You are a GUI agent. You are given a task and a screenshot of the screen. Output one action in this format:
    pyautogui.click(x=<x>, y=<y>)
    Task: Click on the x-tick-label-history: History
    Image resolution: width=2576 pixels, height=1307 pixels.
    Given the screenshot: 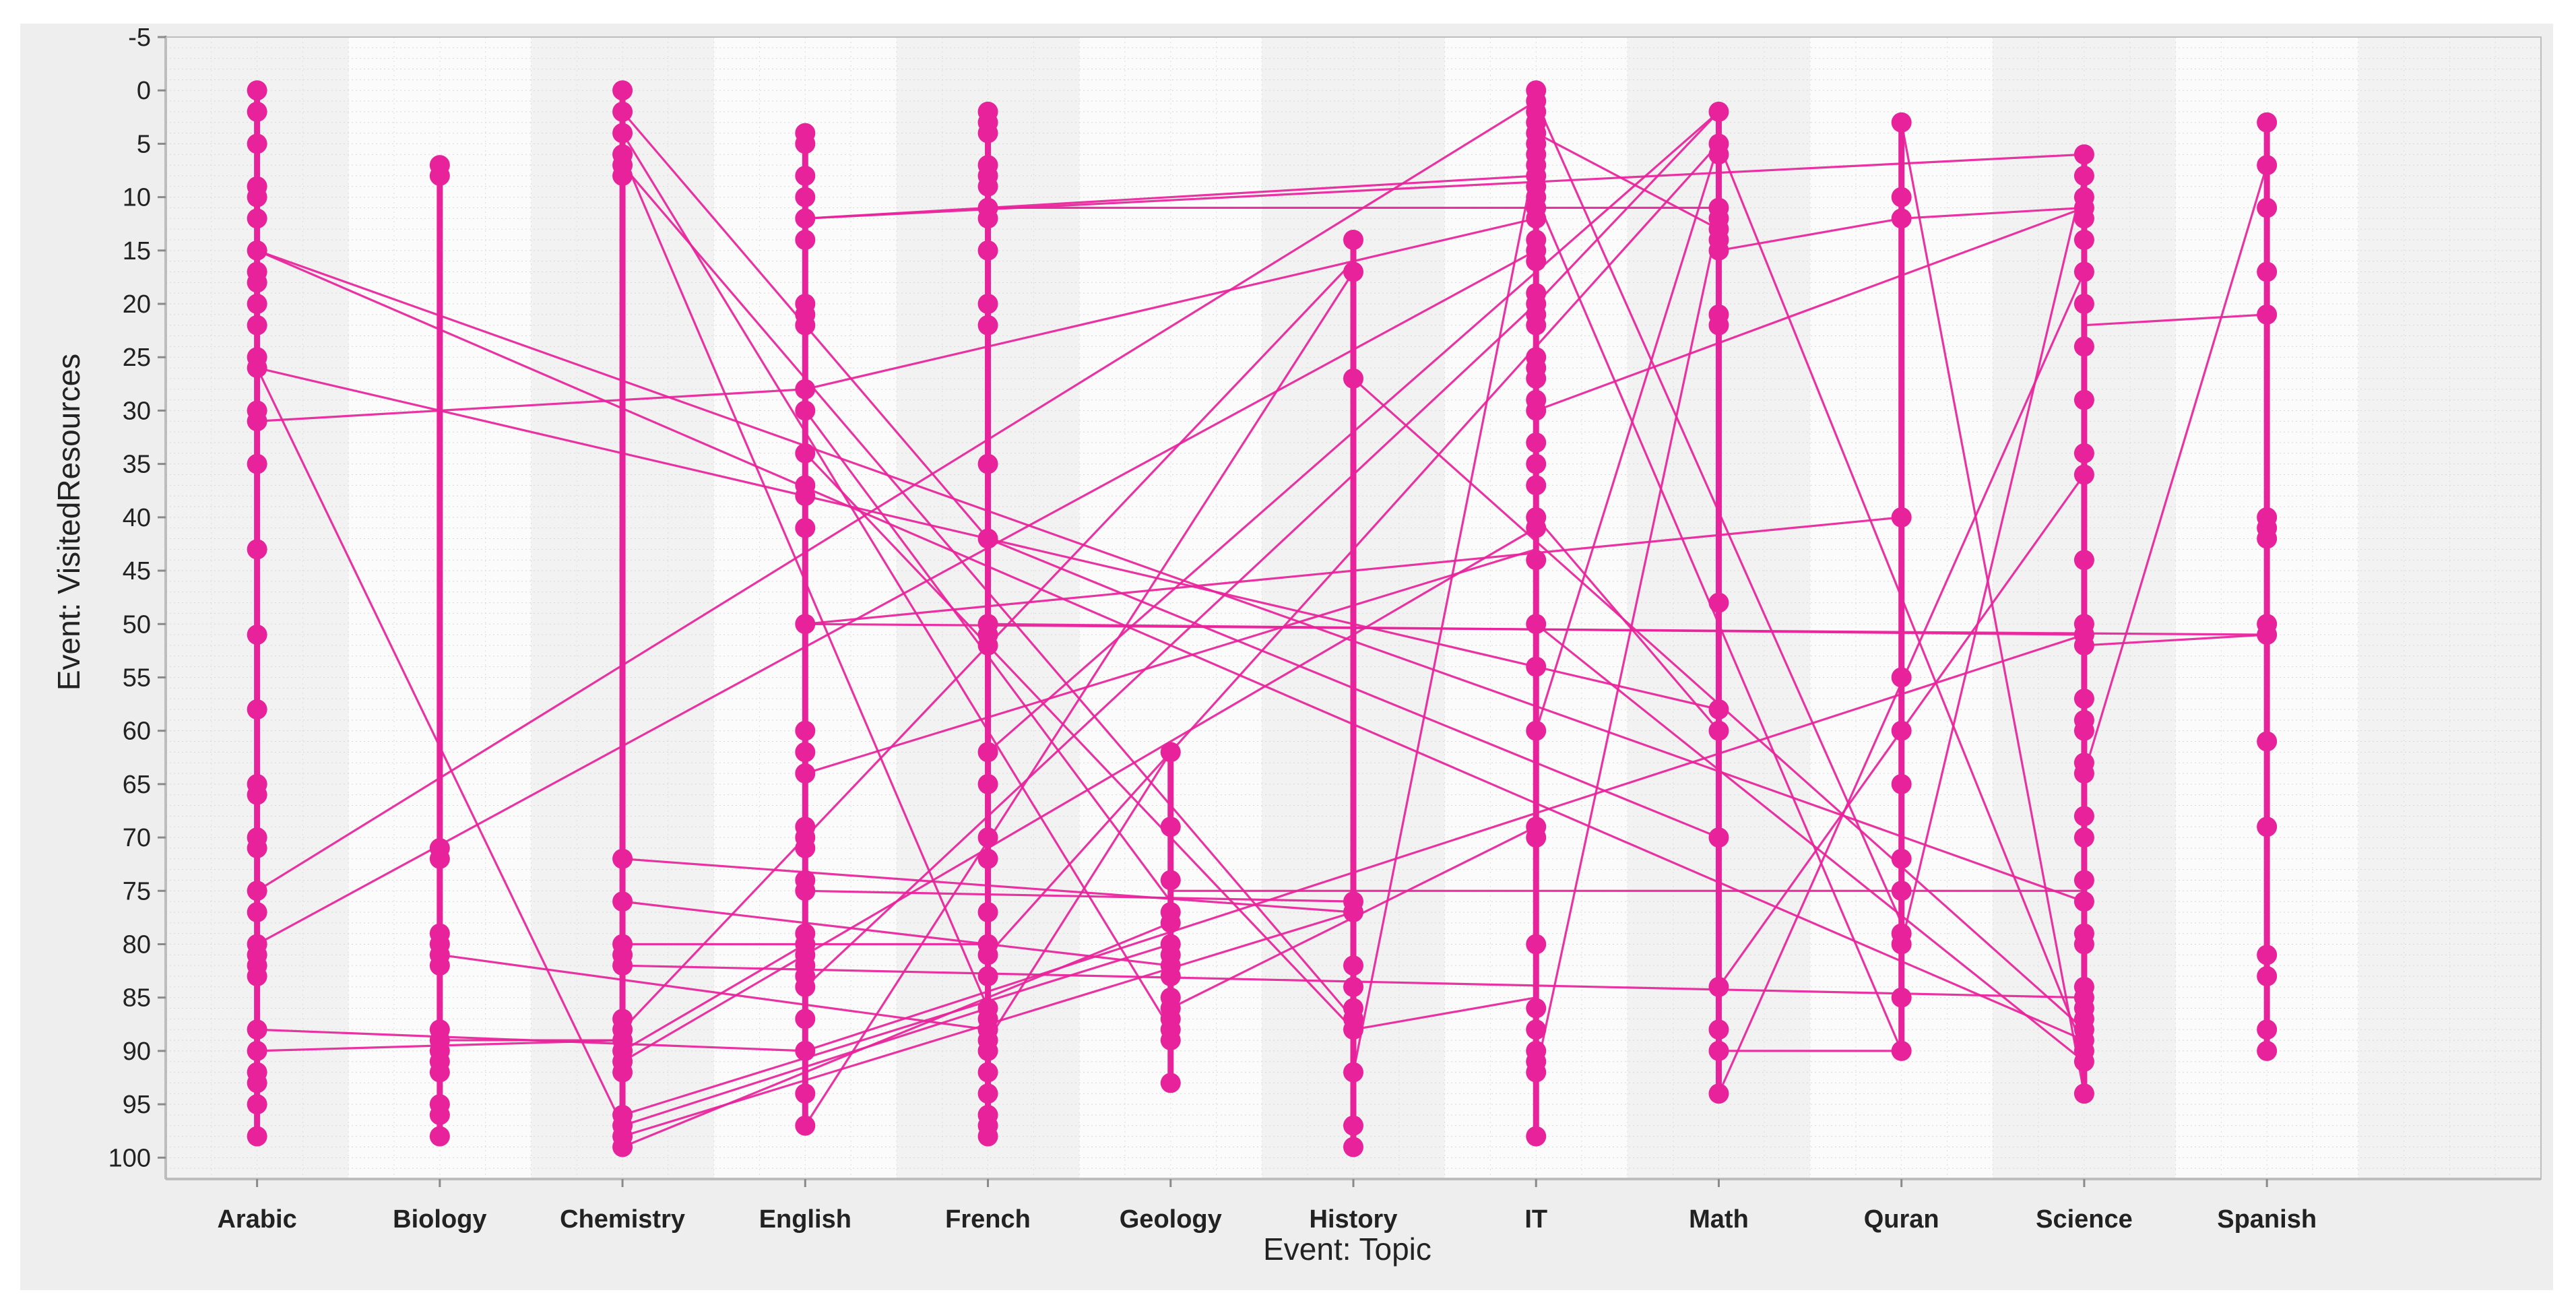 What is the action you would take?
    pyautogui.click(x=1354, y=1220)
    